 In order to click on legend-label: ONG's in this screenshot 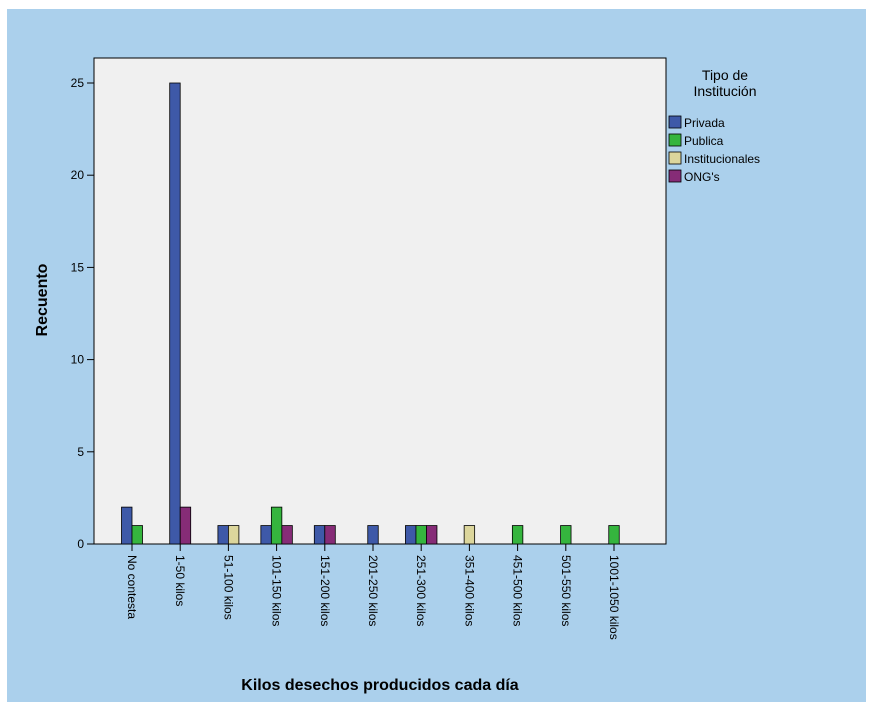, I will do `click(702, 177)`.